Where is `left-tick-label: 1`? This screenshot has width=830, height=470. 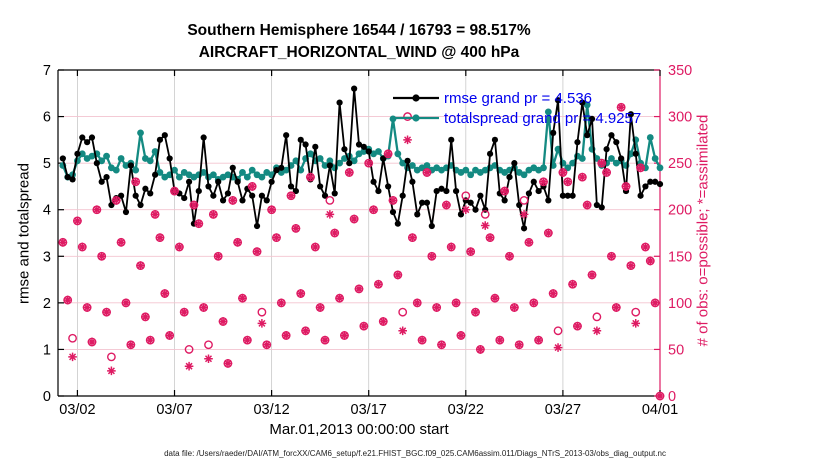 left-tick-label: 1 is located at coordinates (47, 350).